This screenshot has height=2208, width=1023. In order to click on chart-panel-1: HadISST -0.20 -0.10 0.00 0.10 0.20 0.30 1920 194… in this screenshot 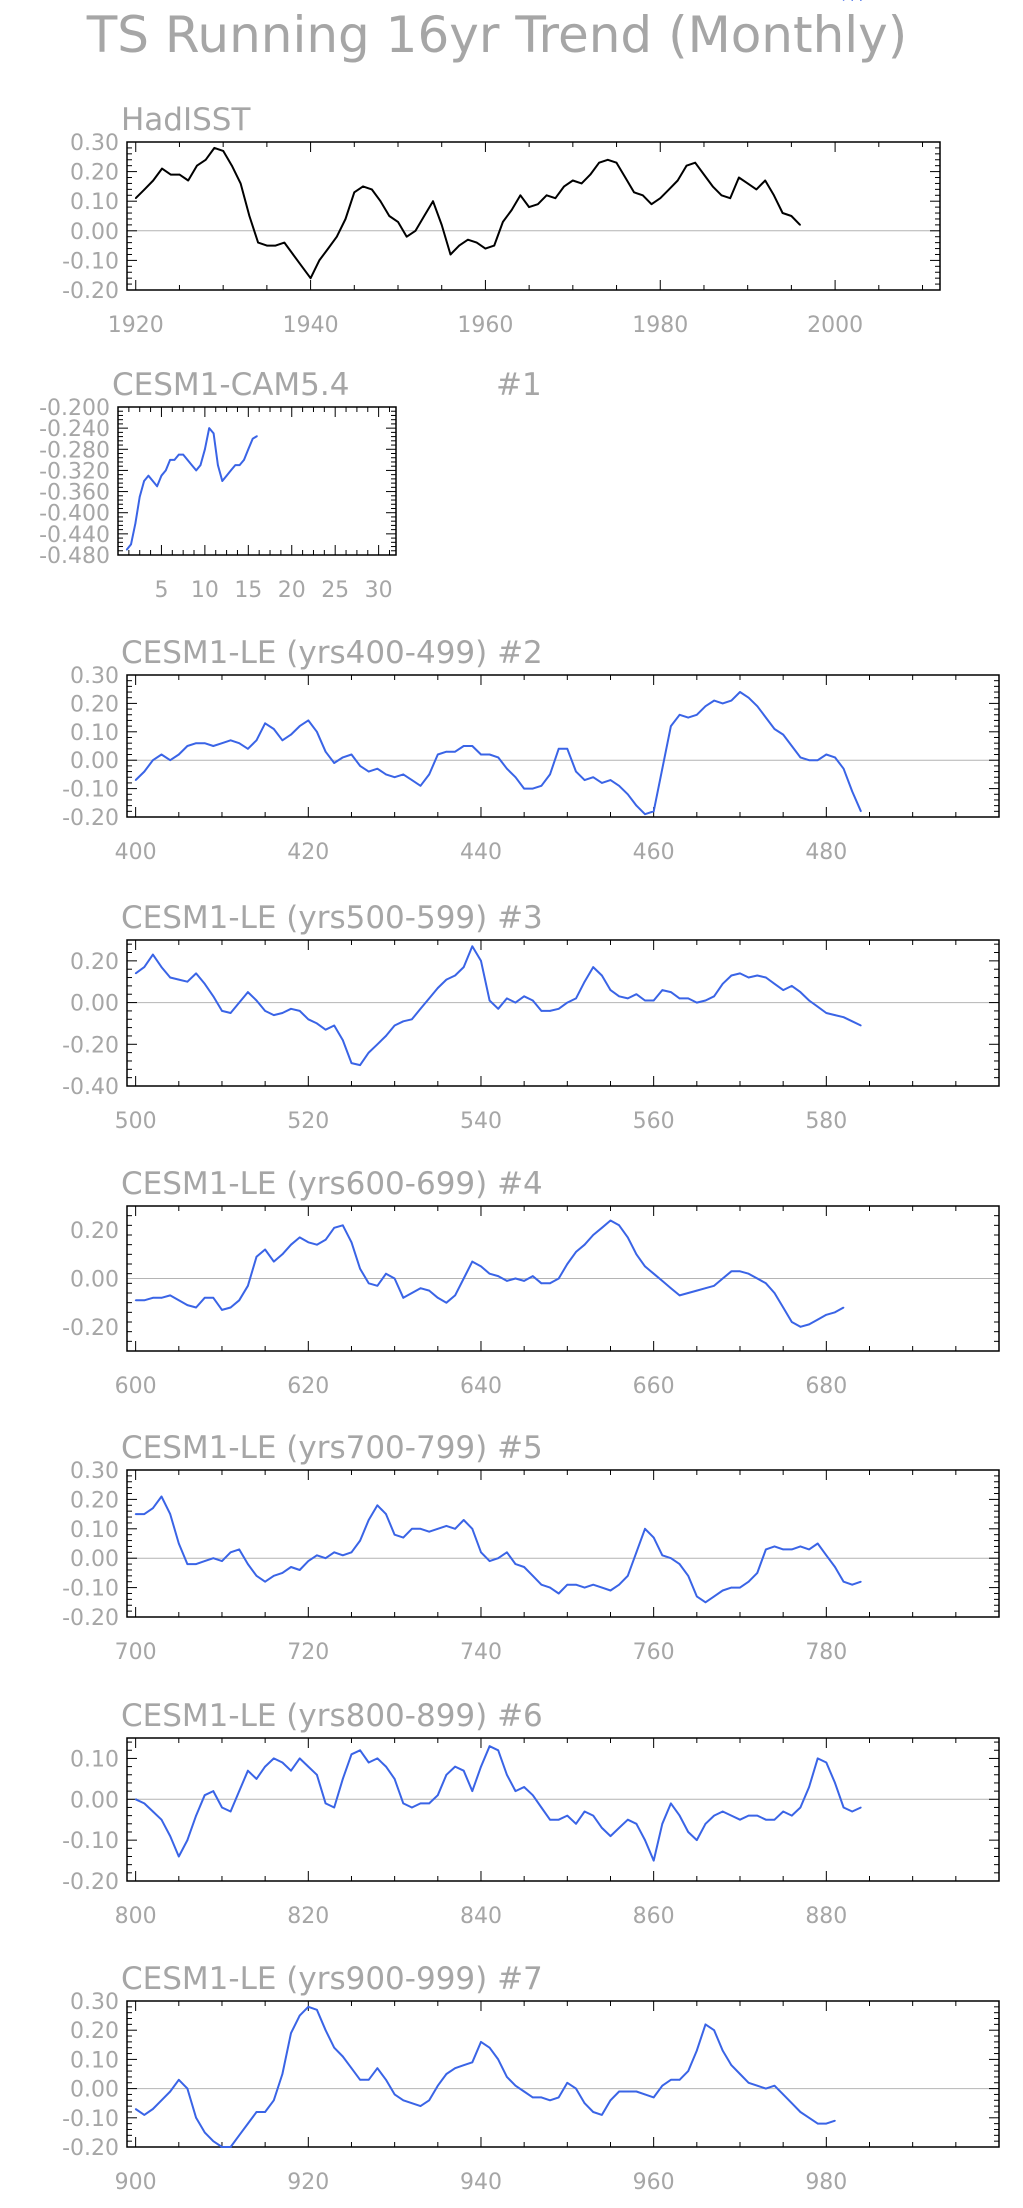, I will do `click(501, 220)`.